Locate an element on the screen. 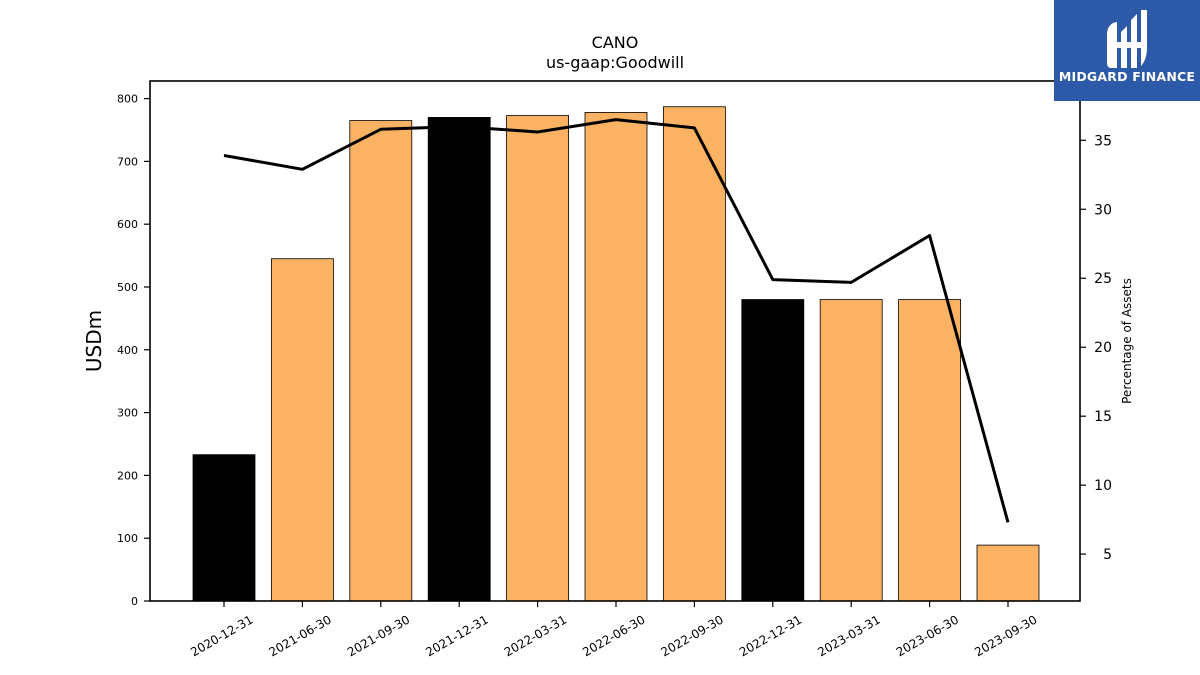 This screenshot has height=675, width=1200. midgard-finance-logo: MIDGARD FINANCE is located at coordinates (1127, 50).